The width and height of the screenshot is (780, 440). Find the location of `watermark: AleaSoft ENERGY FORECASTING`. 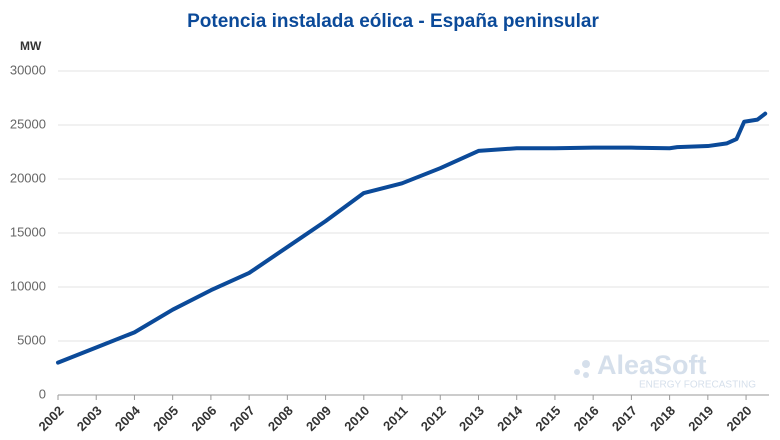

watermark: AleaSoft ENERGY FORECASTING is located at coordinates (665, 370).